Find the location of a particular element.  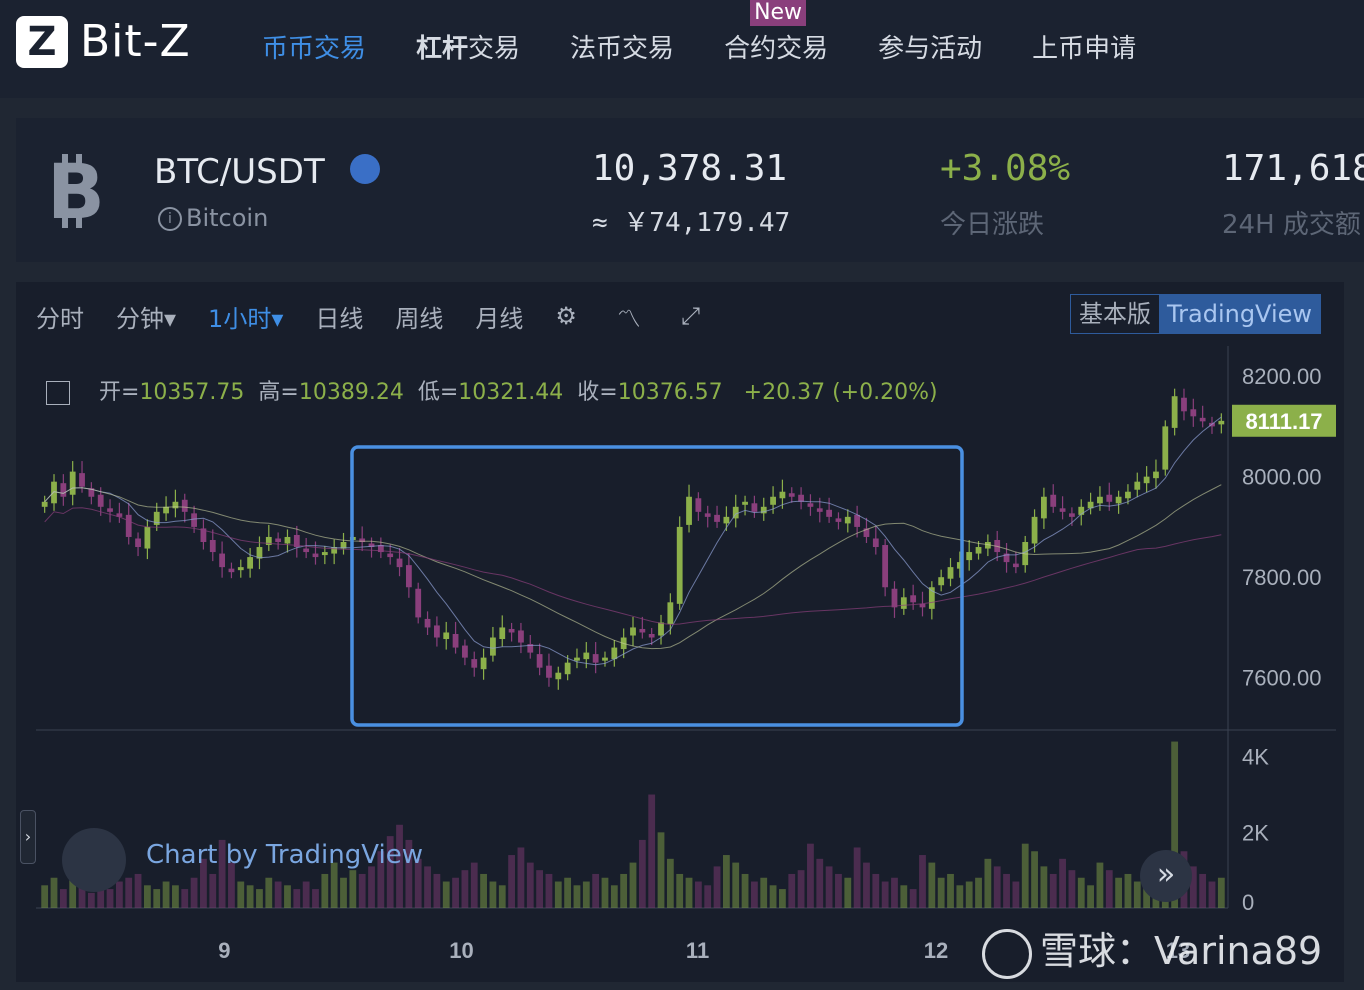

nav-spot-trading: 币币交易 is located at coordinates (314, 49).